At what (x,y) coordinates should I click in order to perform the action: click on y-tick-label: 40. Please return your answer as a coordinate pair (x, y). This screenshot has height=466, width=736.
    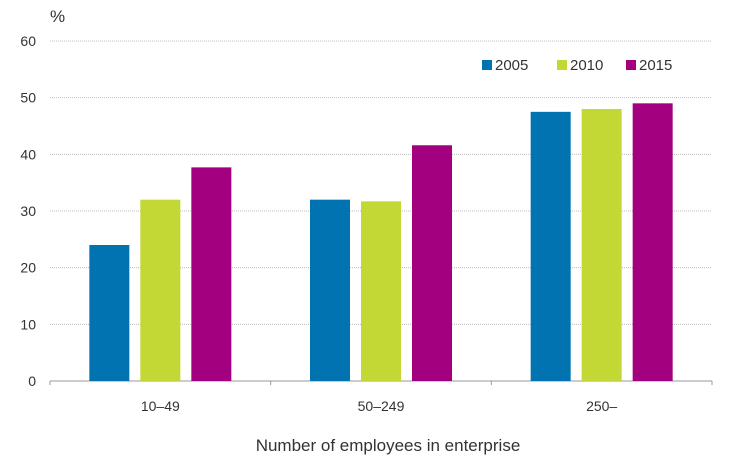
    Looking at the image, I should click on (28, 154).